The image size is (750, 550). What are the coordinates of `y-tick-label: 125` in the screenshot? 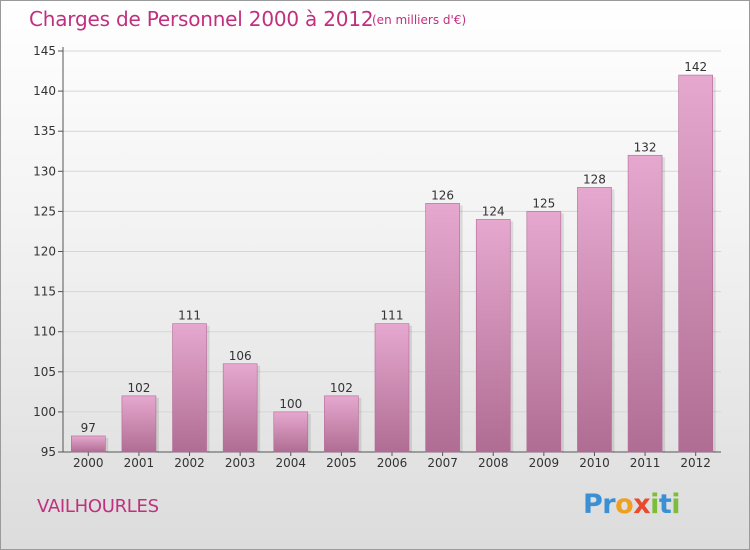 It's located at (44, 211).